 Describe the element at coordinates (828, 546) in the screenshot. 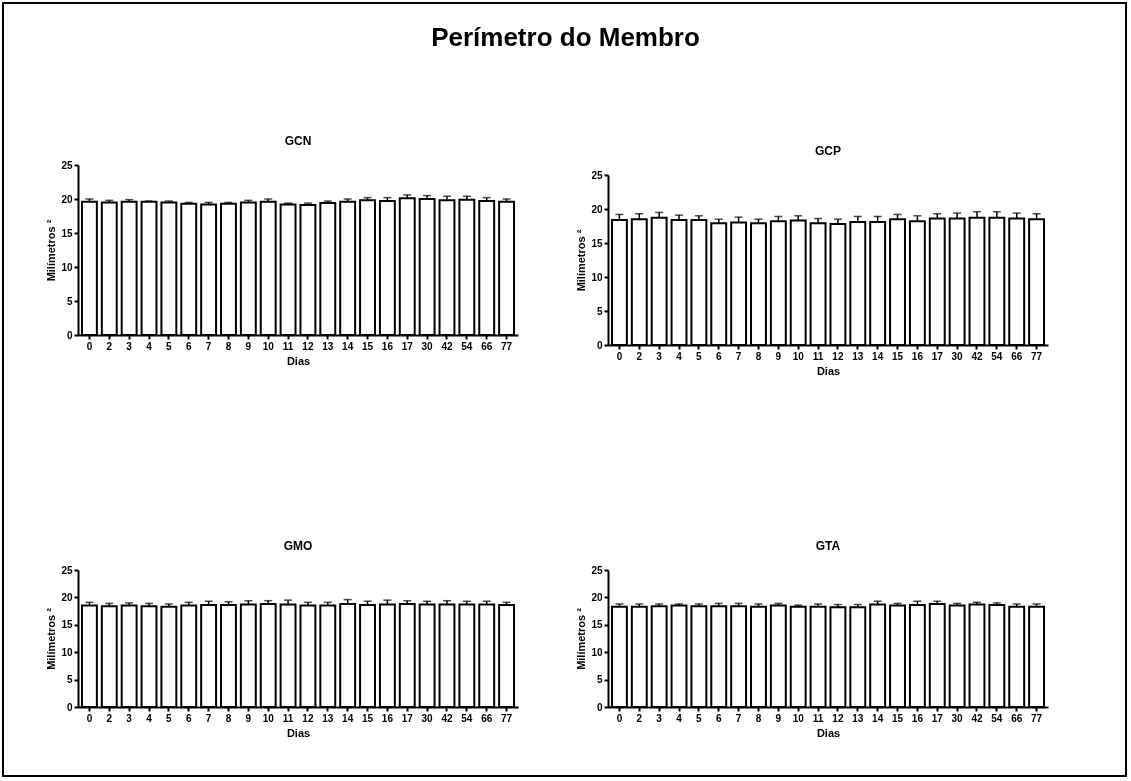

I see `chart-title: GTA` at that location.